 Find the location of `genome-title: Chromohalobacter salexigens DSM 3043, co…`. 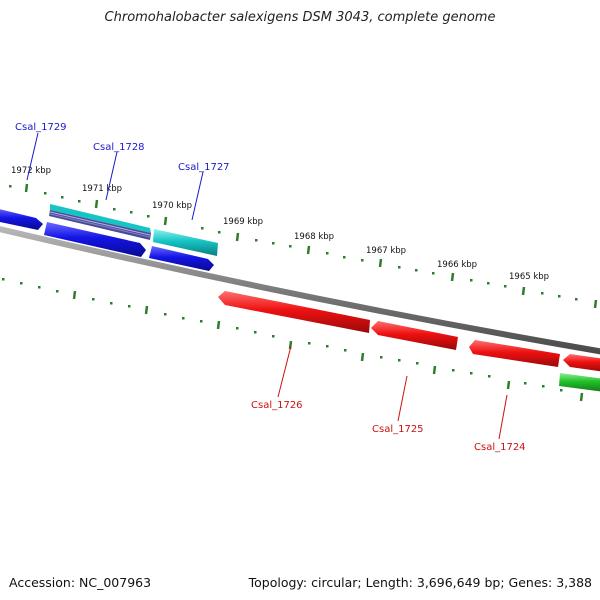

genome-title: Chromohalobacter salexigens DSM 3043, co… is located at coordinates (300, 17).